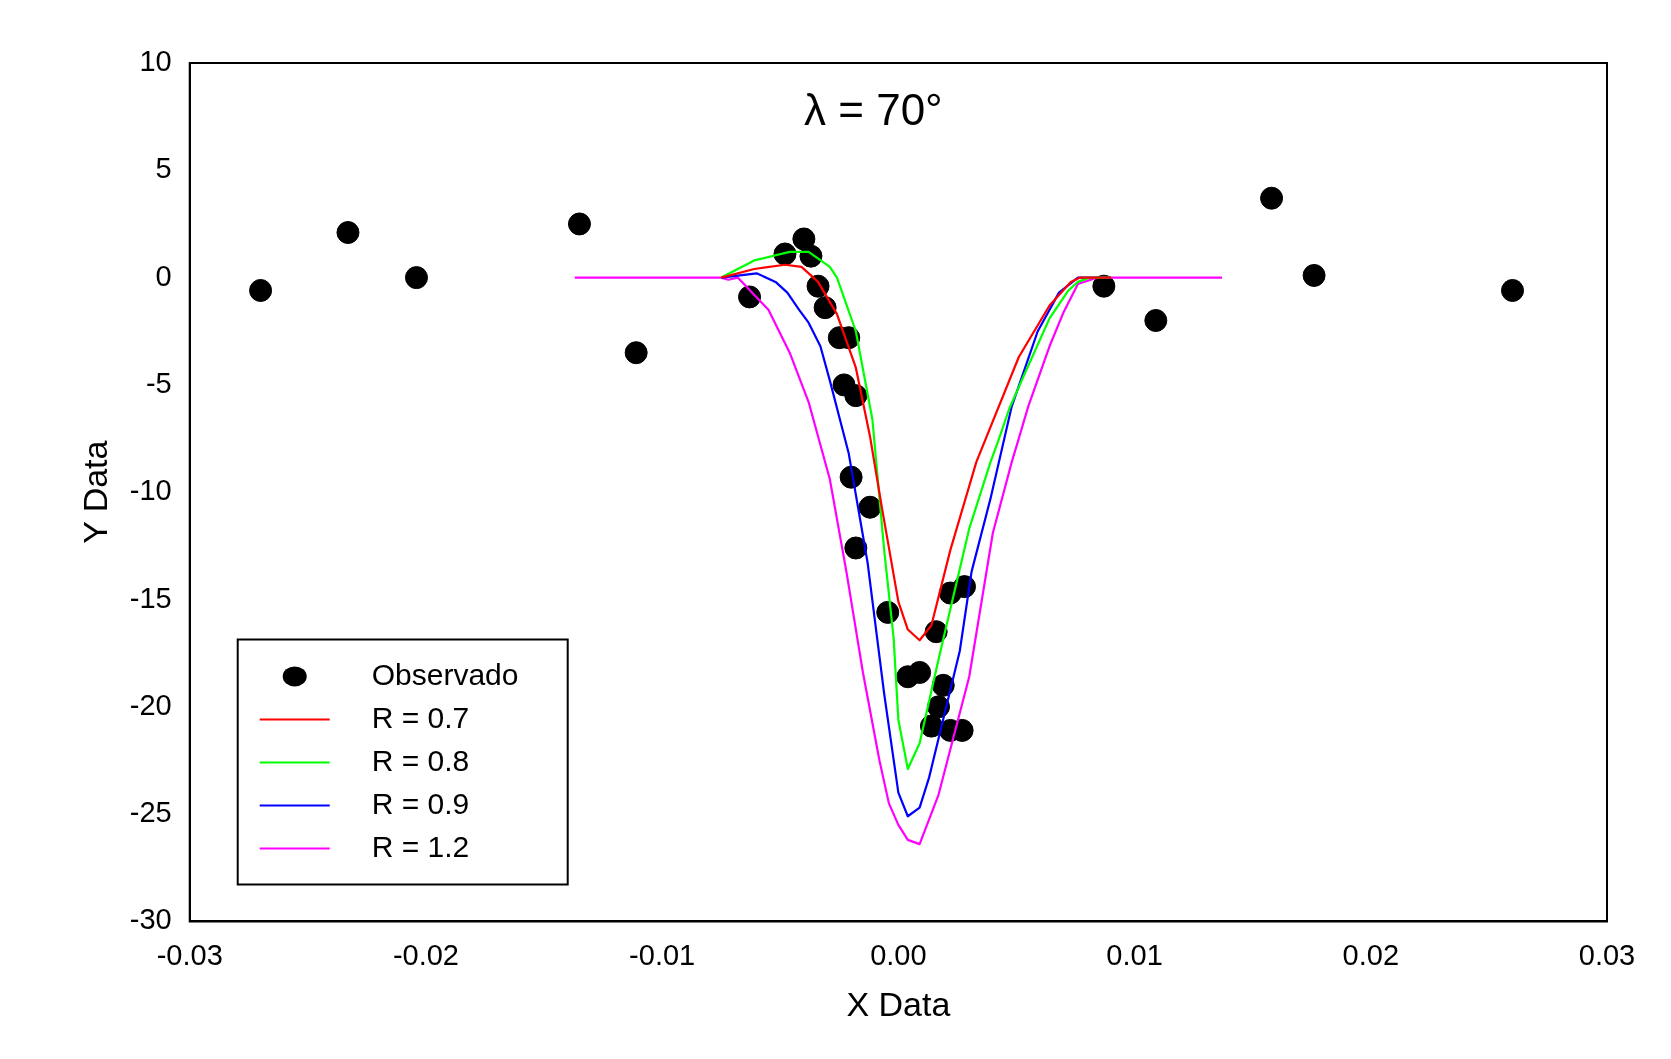  Describe the element at coordinates (873, 110) in the screenshot. I see `text: λ = 70°` at that location.